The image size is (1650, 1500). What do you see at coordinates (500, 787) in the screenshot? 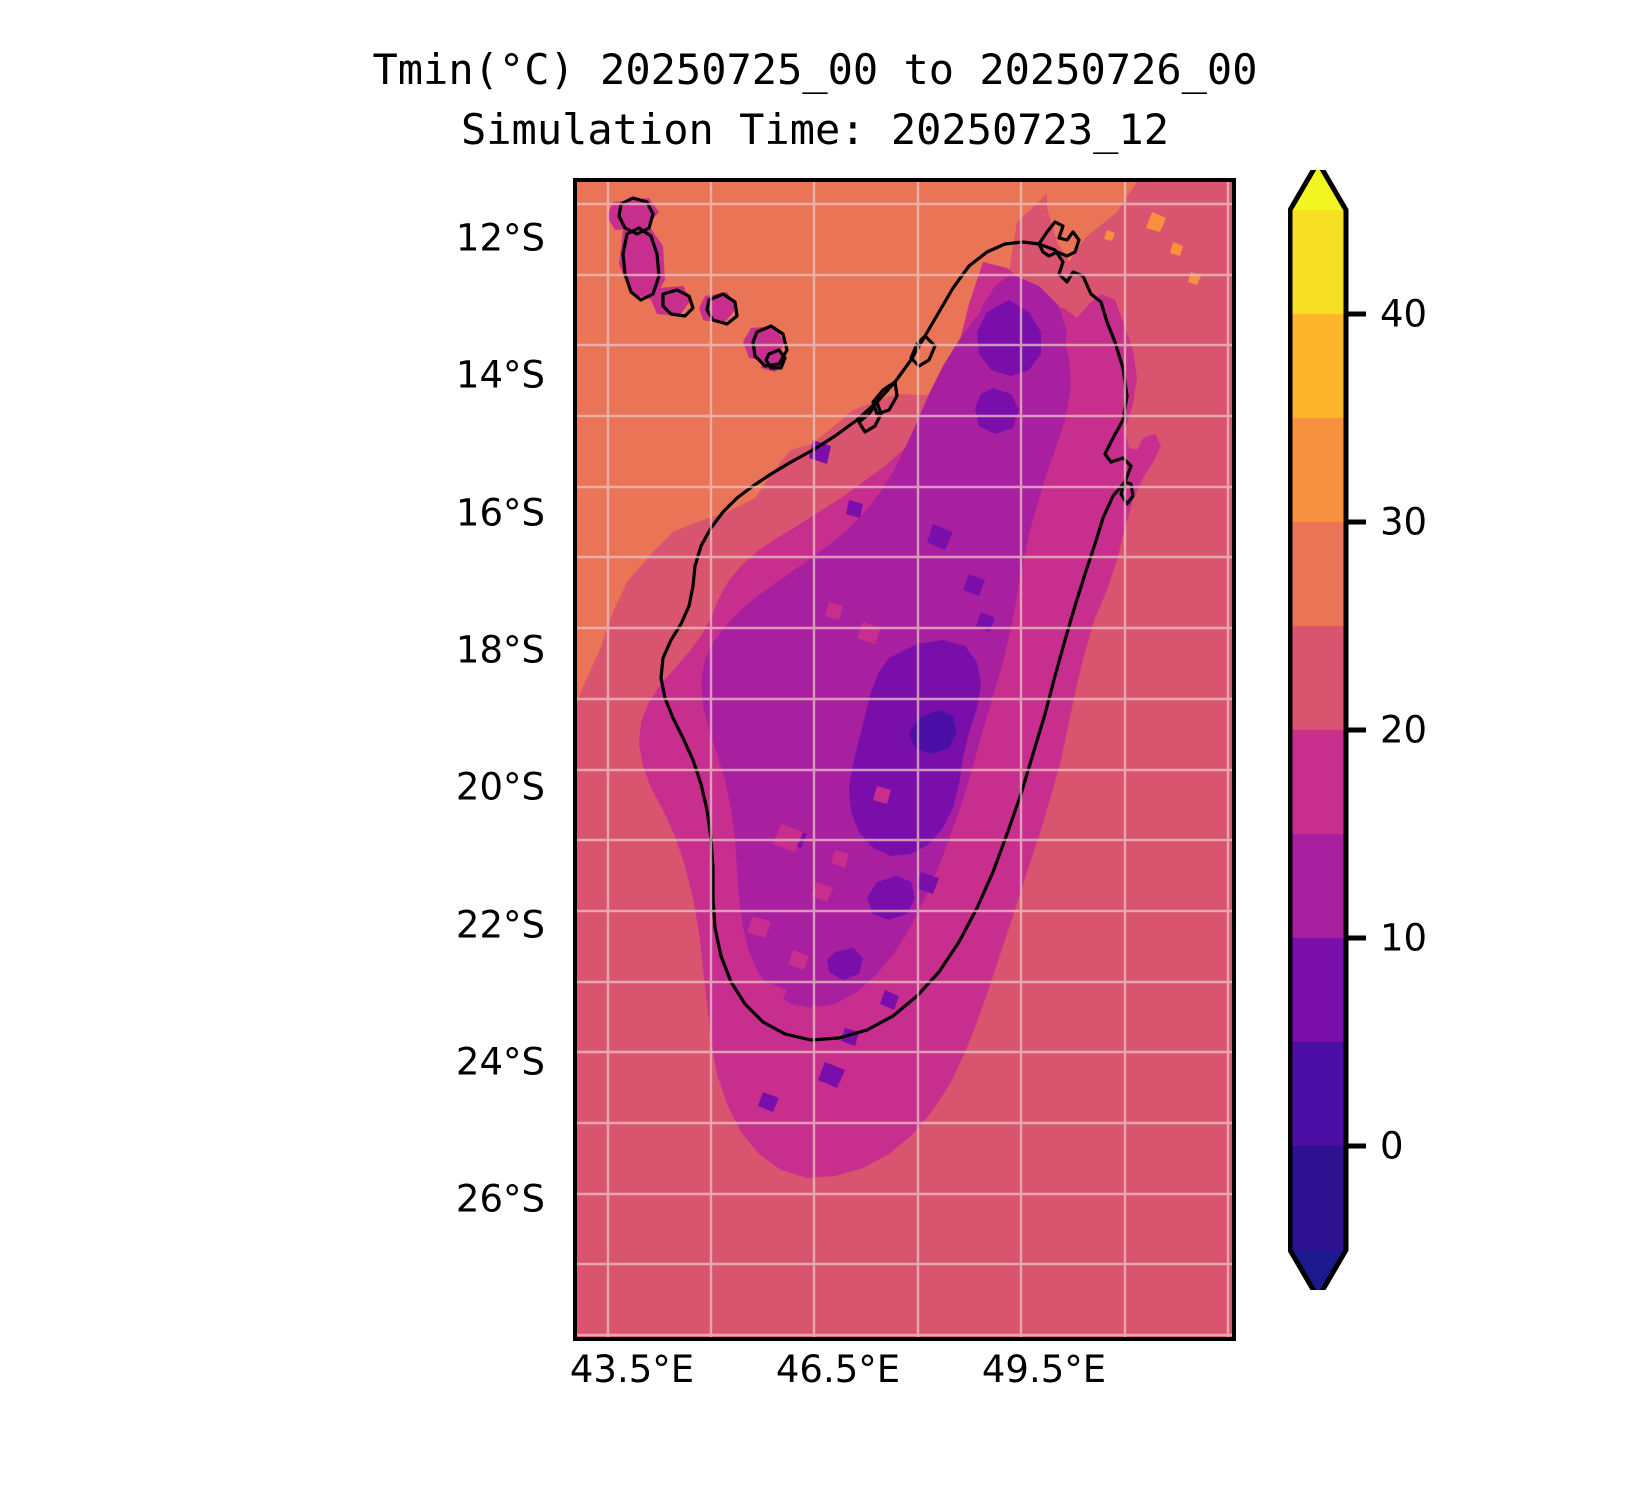
I see `ytick-label-4: 20°S` at bounding box center [500, 787].